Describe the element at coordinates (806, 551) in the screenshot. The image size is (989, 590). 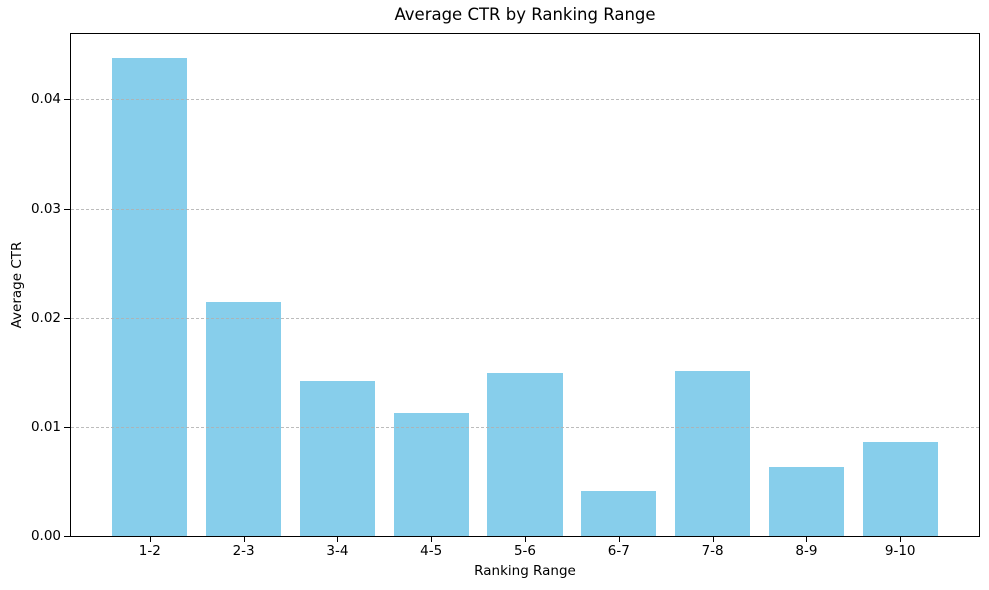
I see `x-tick-label: 8-9` at that location.